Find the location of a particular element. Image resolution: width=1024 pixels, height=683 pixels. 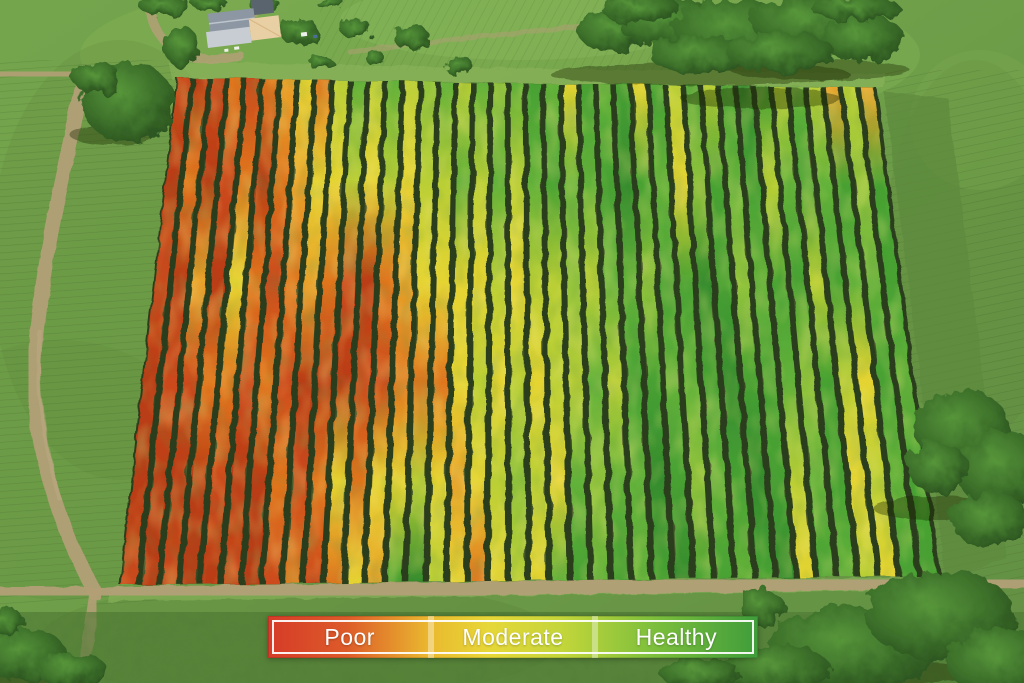

farm-house-front is located at coordinates (229, 37).